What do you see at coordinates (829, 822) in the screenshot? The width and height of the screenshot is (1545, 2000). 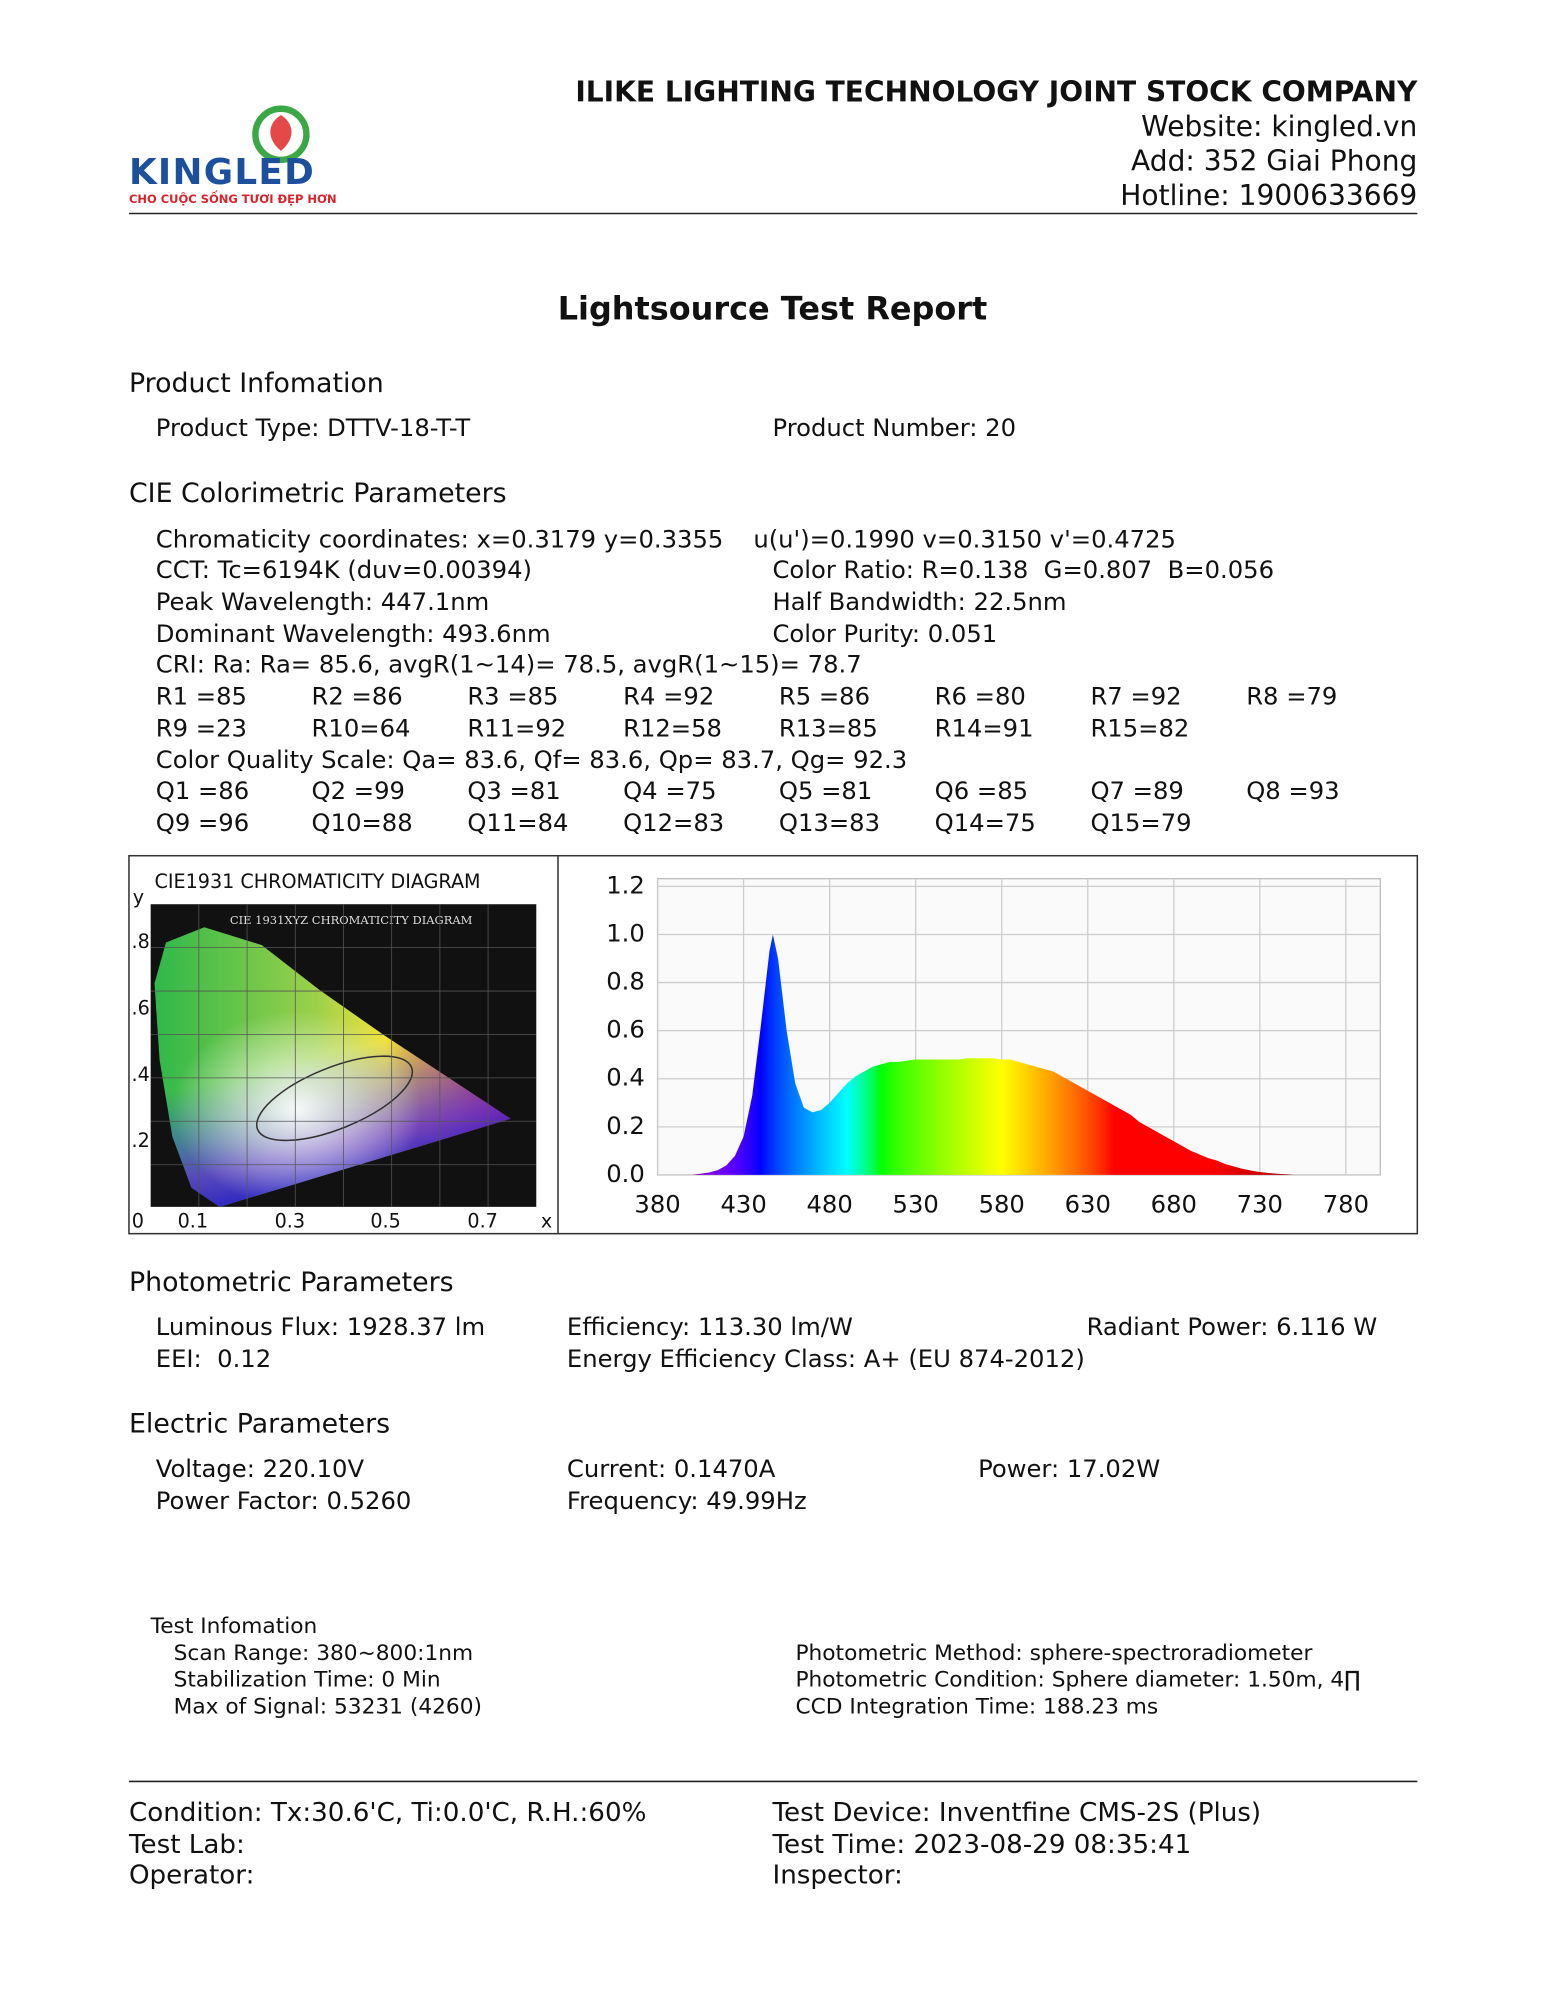 I see `field: Q13=83` at bounding box center [829, 822].